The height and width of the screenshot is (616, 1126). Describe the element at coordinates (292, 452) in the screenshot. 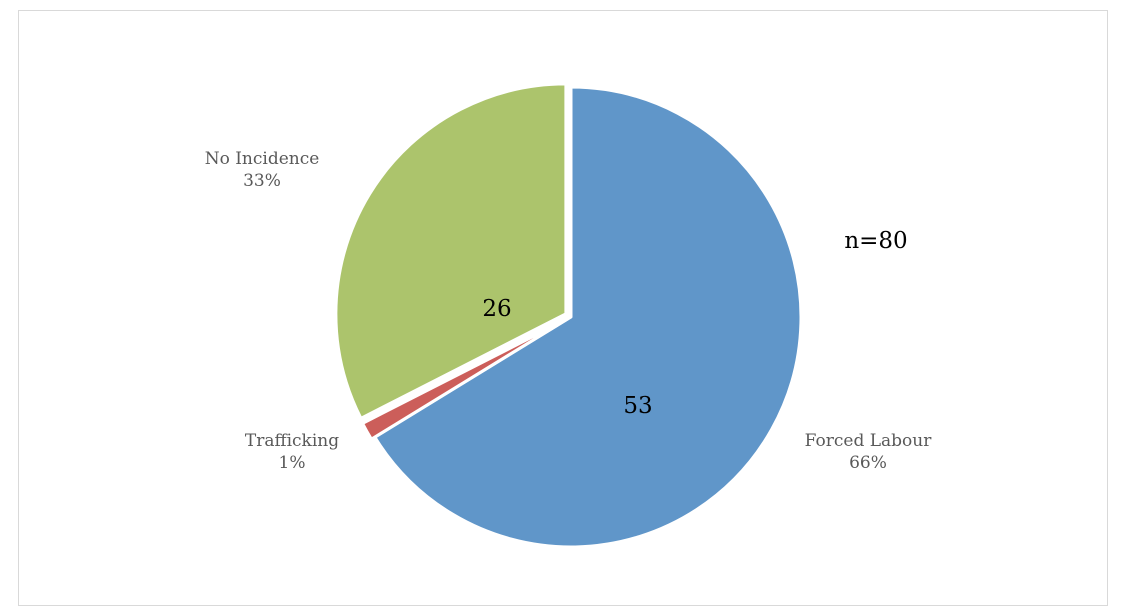

I see `category-label-trafficking: Trafficking 1%` at that location.